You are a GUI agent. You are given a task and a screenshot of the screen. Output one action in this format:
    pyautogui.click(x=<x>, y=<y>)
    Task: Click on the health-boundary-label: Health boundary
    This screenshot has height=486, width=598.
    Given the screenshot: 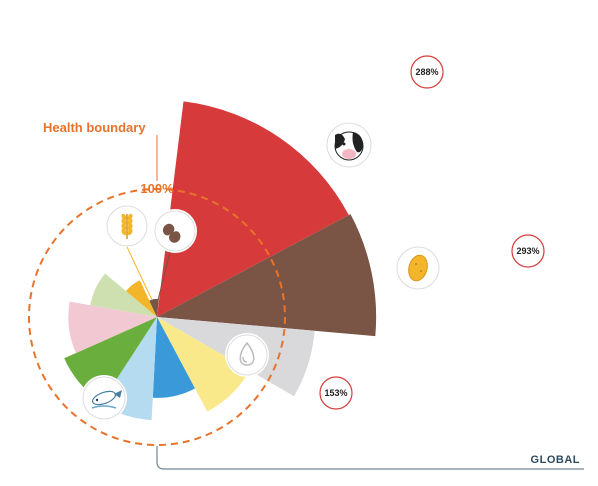 What is the action you would take?
    pyautogui.click(x=94, y=127)
    